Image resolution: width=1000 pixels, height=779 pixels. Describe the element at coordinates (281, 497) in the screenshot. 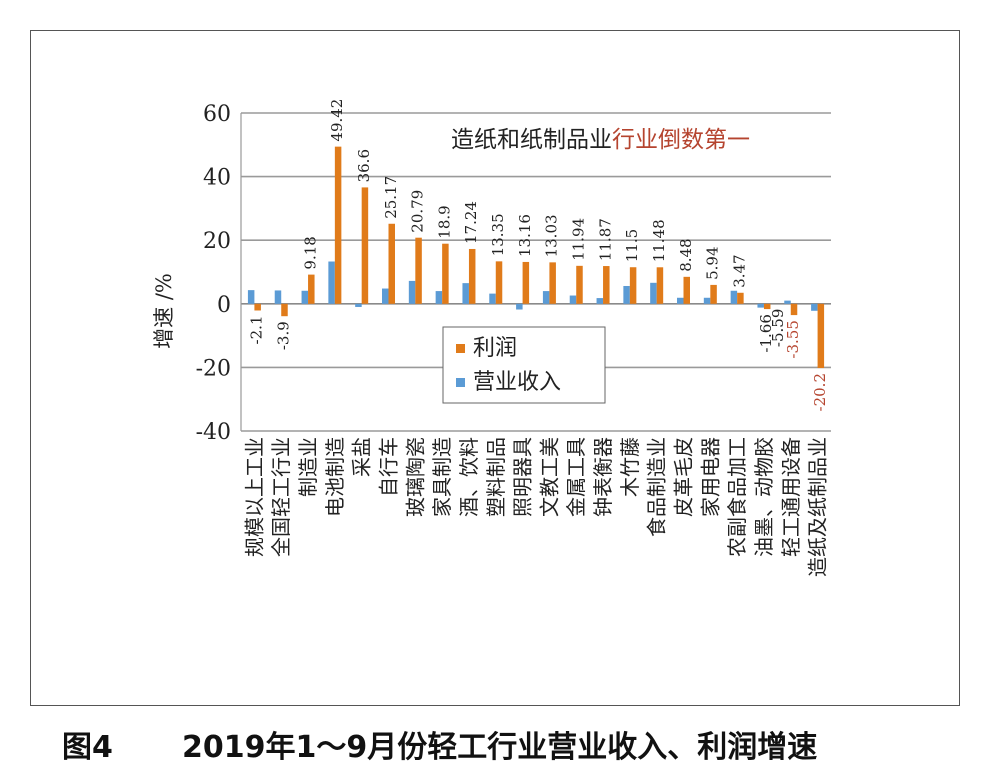

I see `x-tick-label: 全国轻工行业` at that location.